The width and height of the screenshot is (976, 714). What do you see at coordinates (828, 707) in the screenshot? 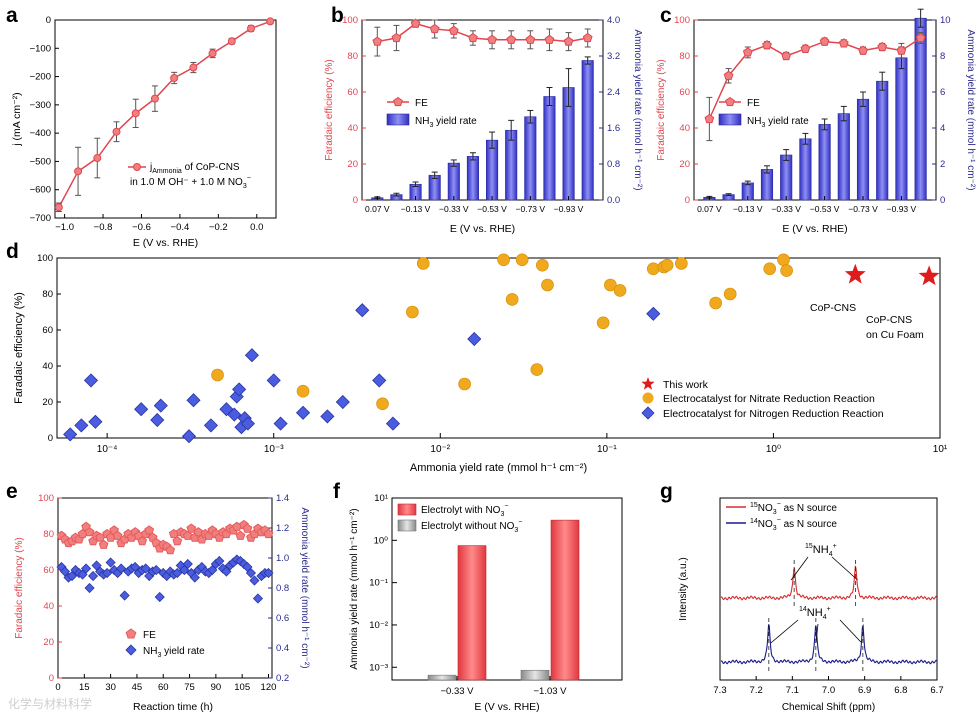
I see `x-axis-title: Chemical Shift (ppm)` at bounding box center [828, 707].